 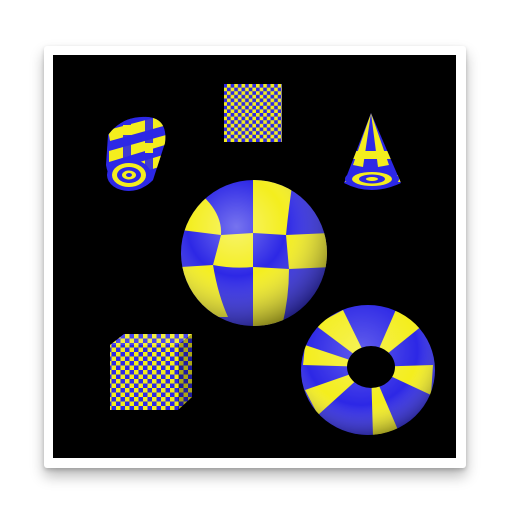 I want to click on checkered-cube, so click(x=151, y=372).